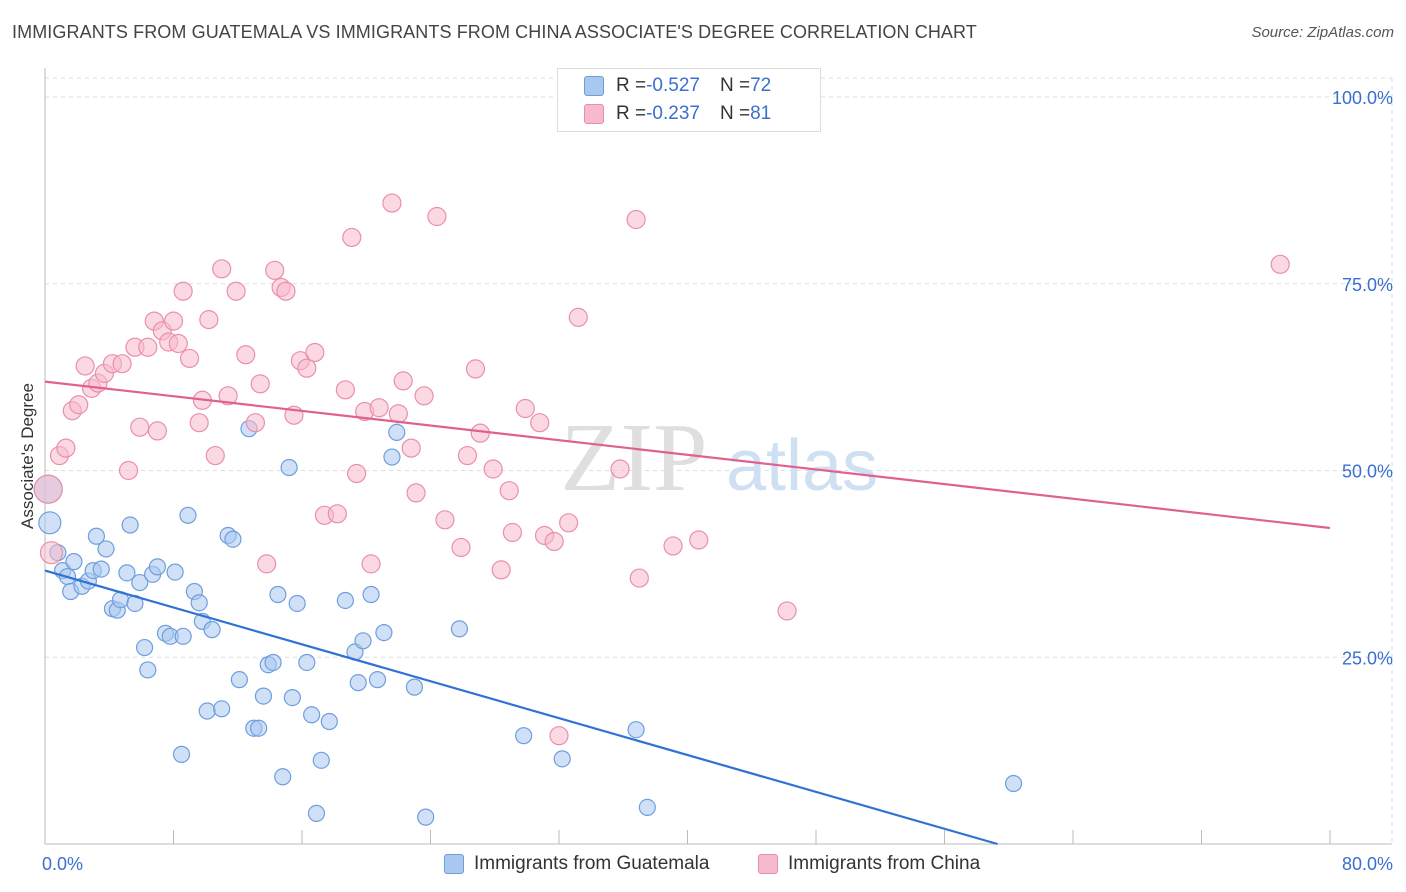  What do you see at coordinates (673, 85) in the screenshot?
I see `legend-r-value: -0.527` at bounding box center [673, 85].